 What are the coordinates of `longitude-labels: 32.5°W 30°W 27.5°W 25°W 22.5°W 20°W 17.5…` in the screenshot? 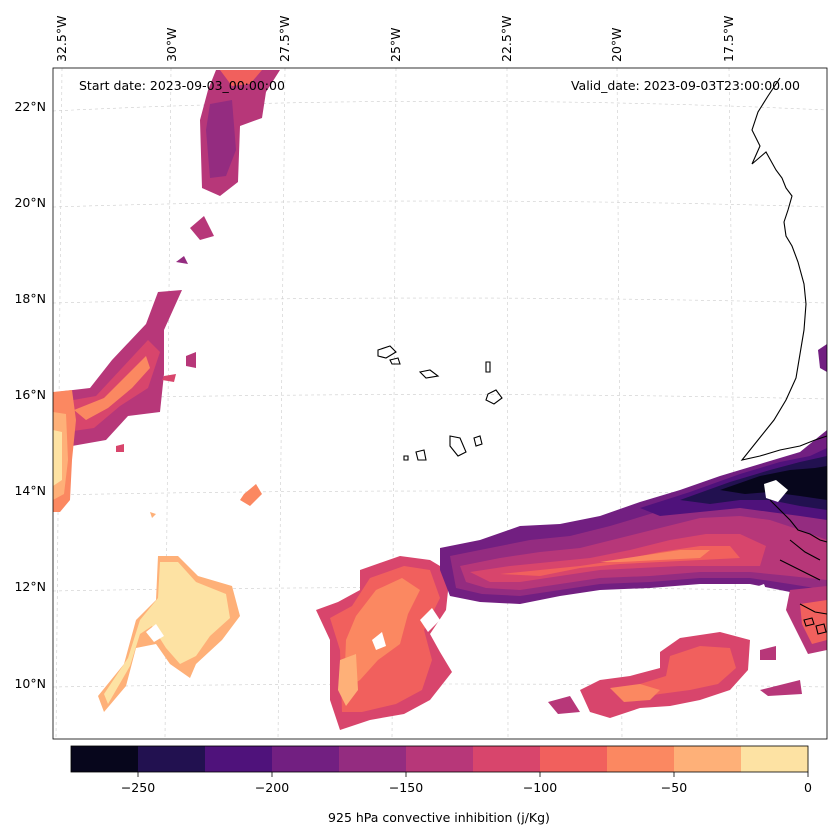 It's located at (395, 39).